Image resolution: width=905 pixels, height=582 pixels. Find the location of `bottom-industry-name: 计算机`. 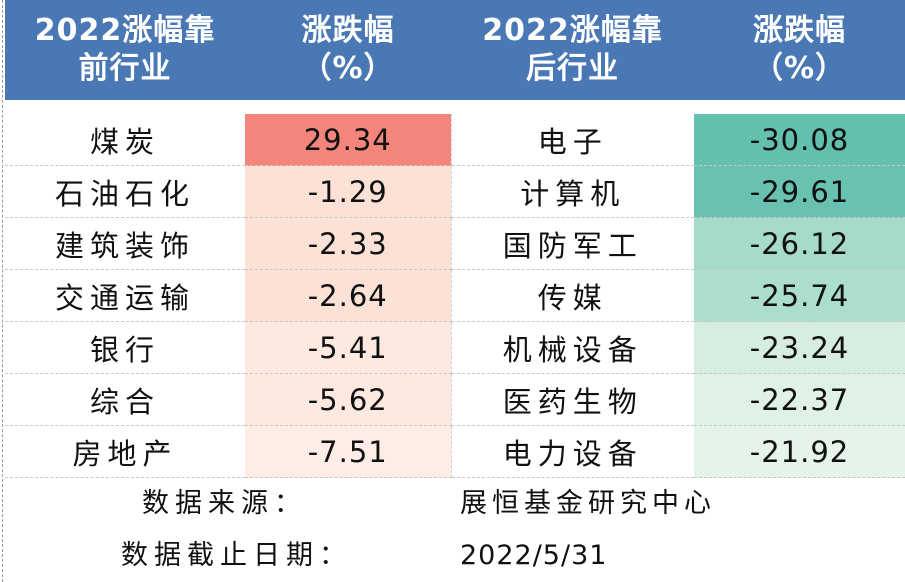

bottom-industry-name: 计算机 is located at coordinates (572, 191).